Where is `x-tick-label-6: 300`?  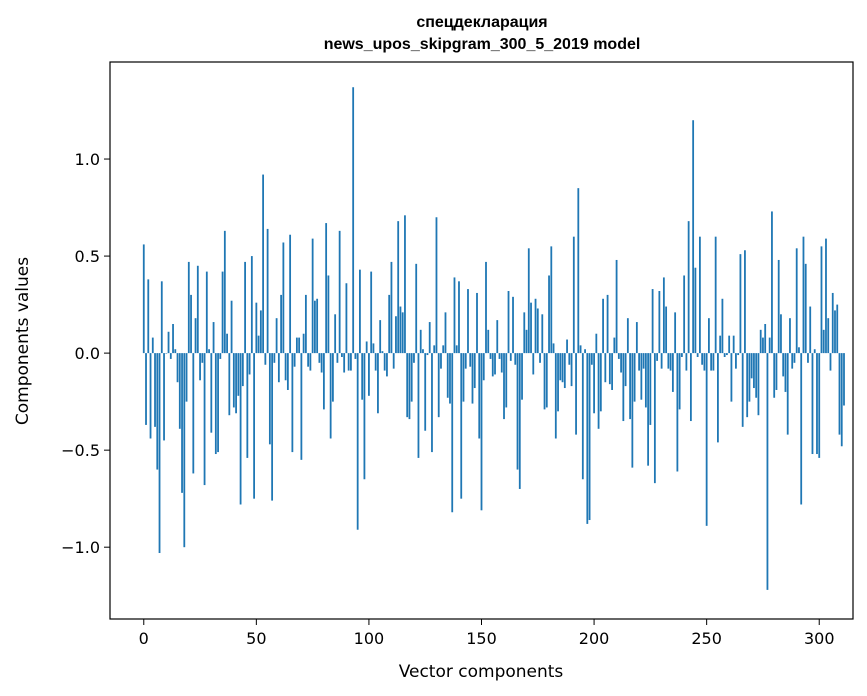 x-tick-label-6: 300 is located at coordinates (819, 638).